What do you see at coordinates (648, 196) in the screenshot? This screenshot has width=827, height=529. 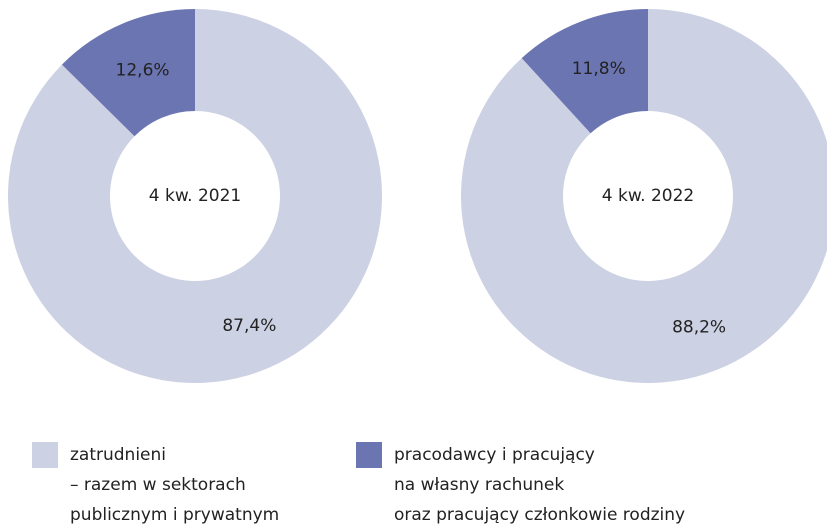 I see `center-label: 4 kw. 2022` at bounding box center [648, 196].